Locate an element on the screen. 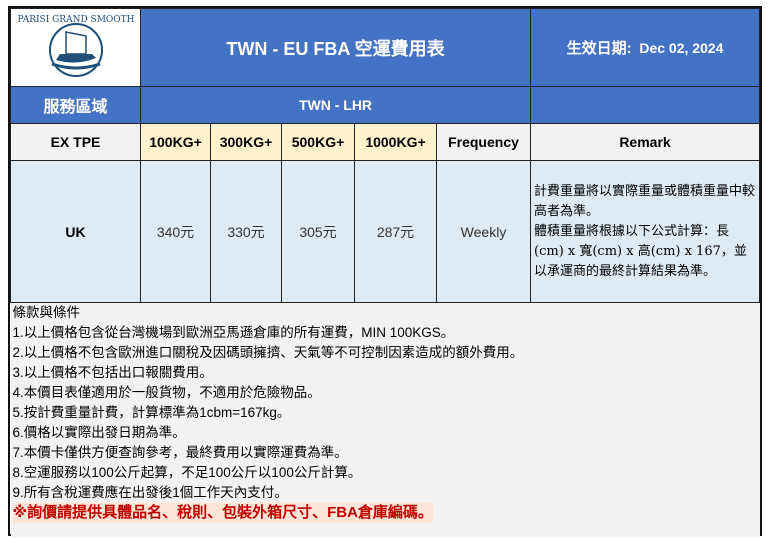 The width and height of the screenshot is (775, 543). effective-date: 生效日期: Dec 02, 2024 is located at coordinates (645, 47).